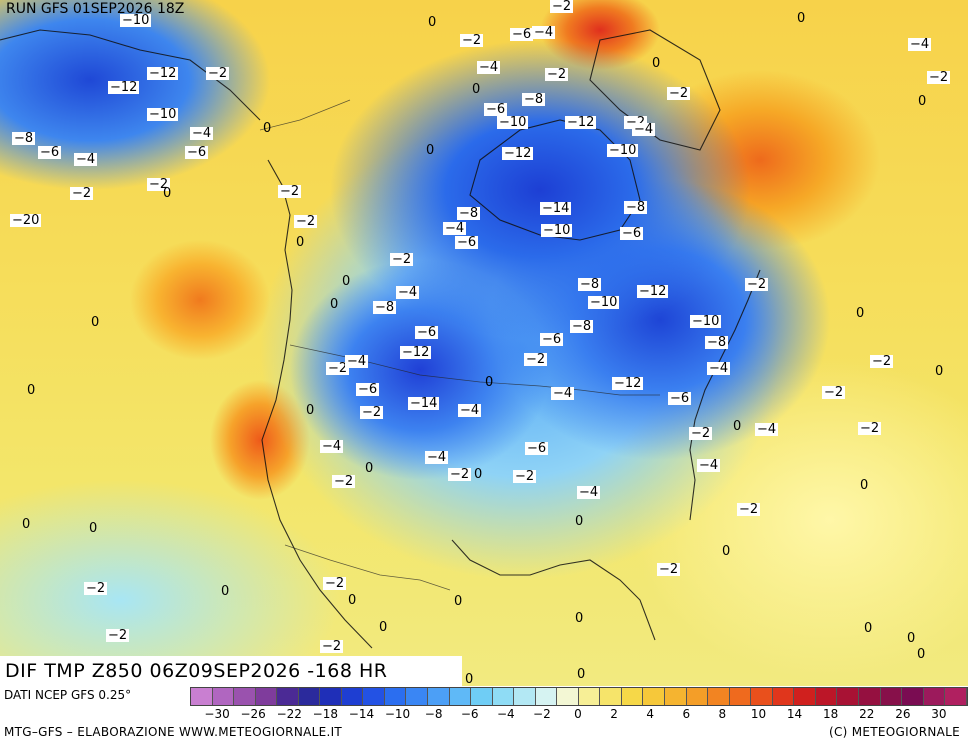  Describe the element at coordinates (686, 714) in the screenshot. I see `legend-tick-label: 6` at that location.